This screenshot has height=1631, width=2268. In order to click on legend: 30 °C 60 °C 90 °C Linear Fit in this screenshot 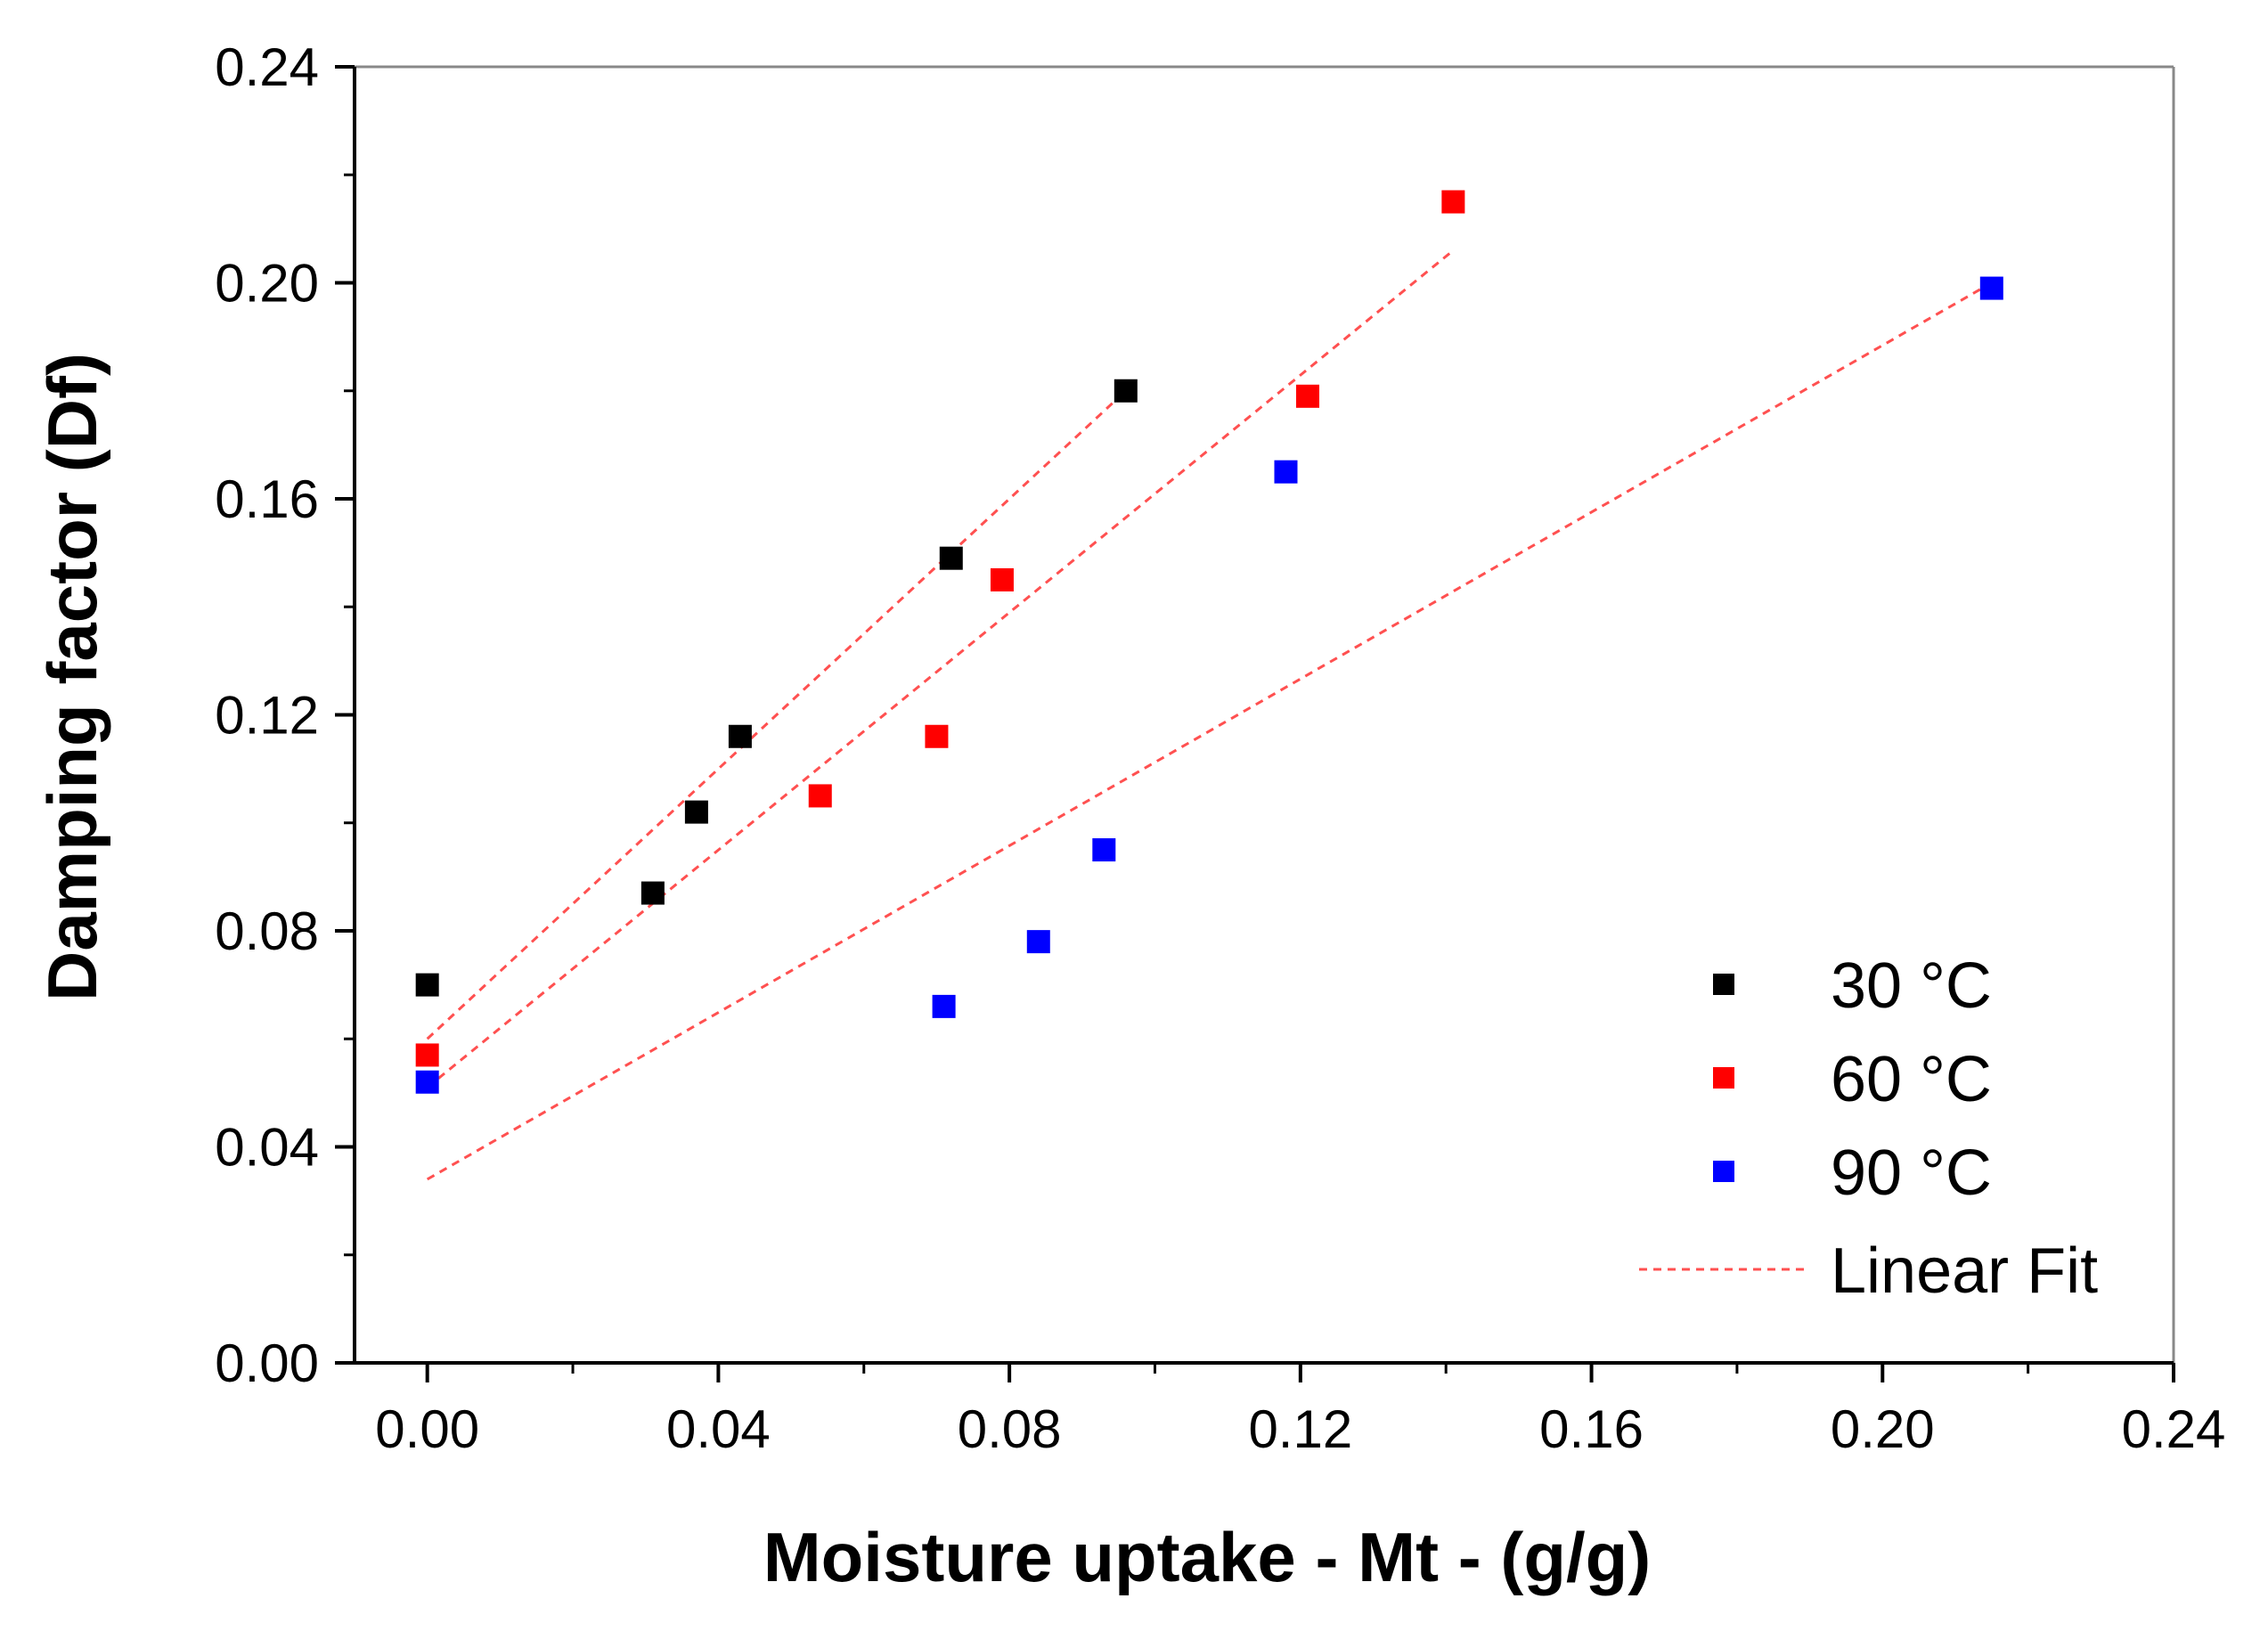, I will do `click(1868, 1128)`.